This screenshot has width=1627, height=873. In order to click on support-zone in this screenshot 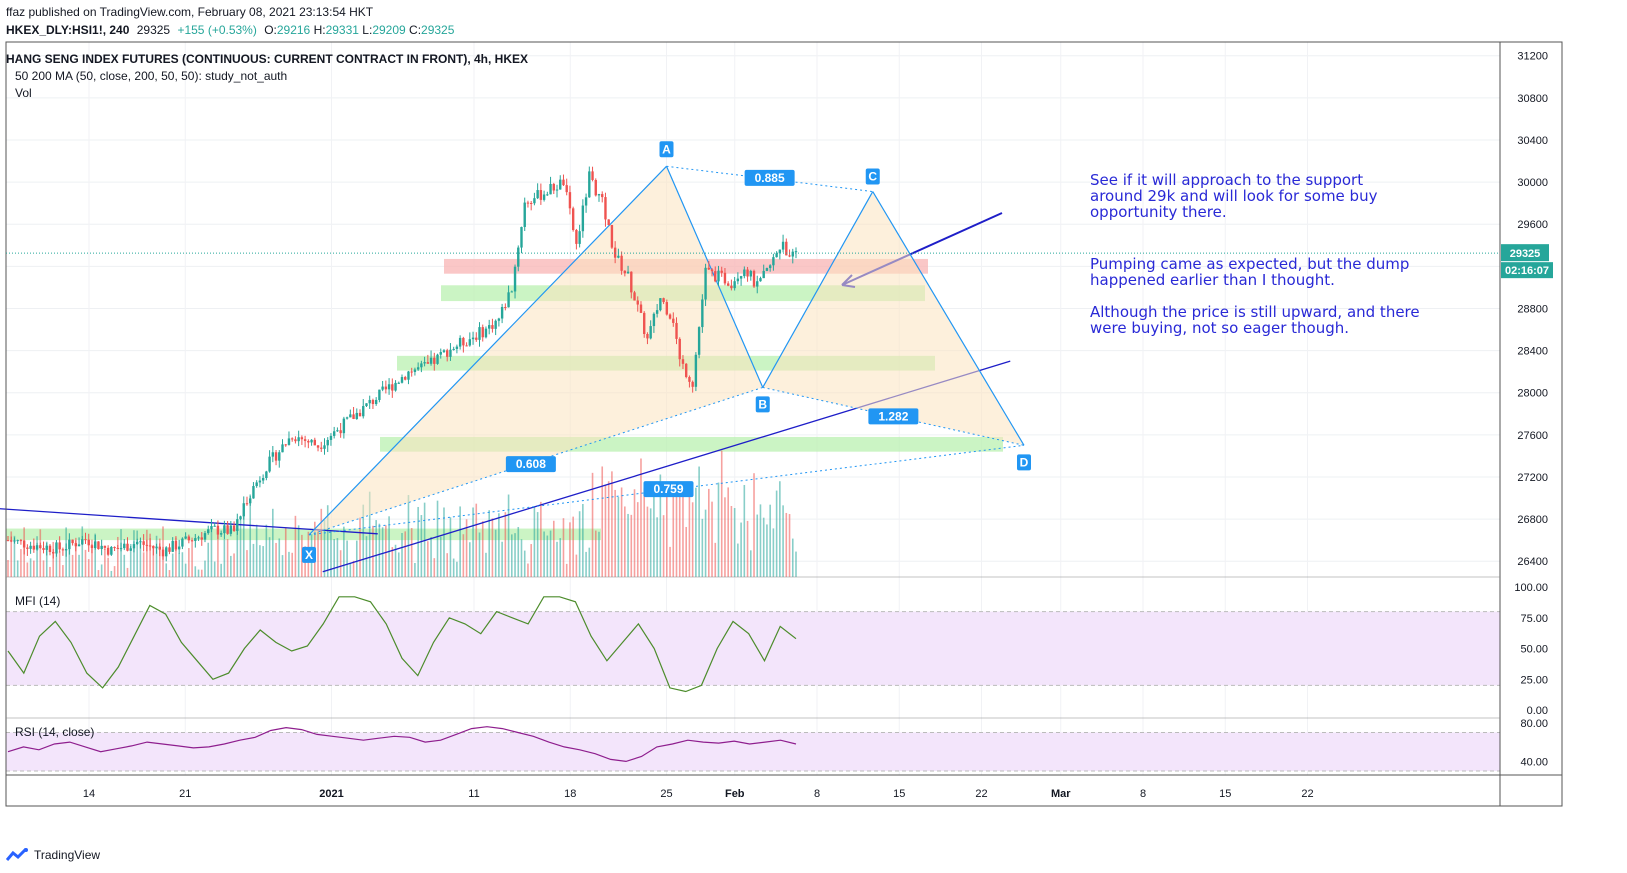, I will do `click(303, 534)`.